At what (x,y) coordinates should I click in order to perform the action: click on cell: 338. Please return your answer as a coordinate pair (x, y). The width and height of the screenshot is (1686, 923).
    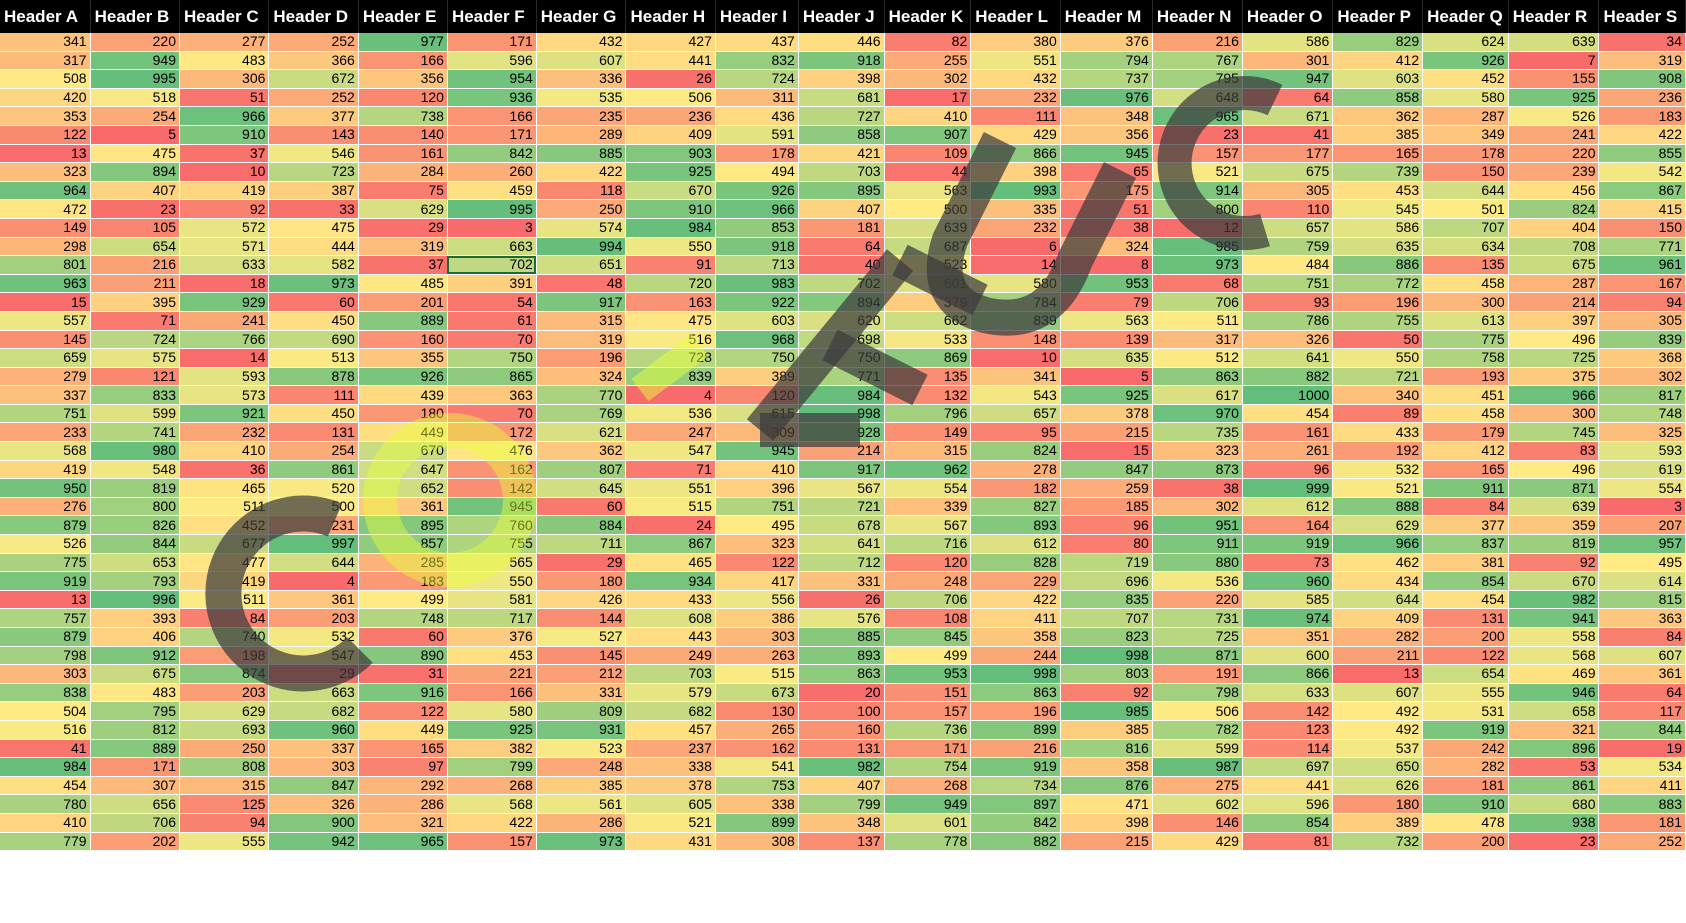
    Looking at the image, I should click on (757, 804).